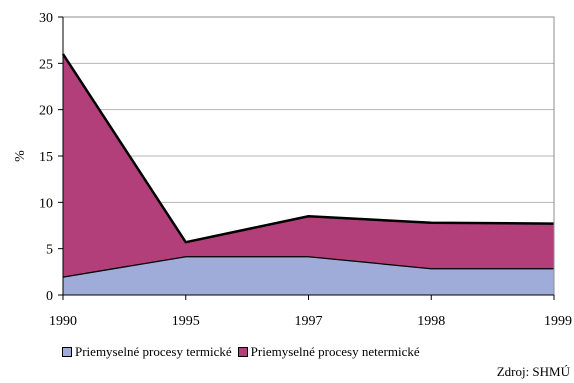 The image size is (574, 383). I want to click on source-note: Zdroj: SHMÚ, so click(533, 371).